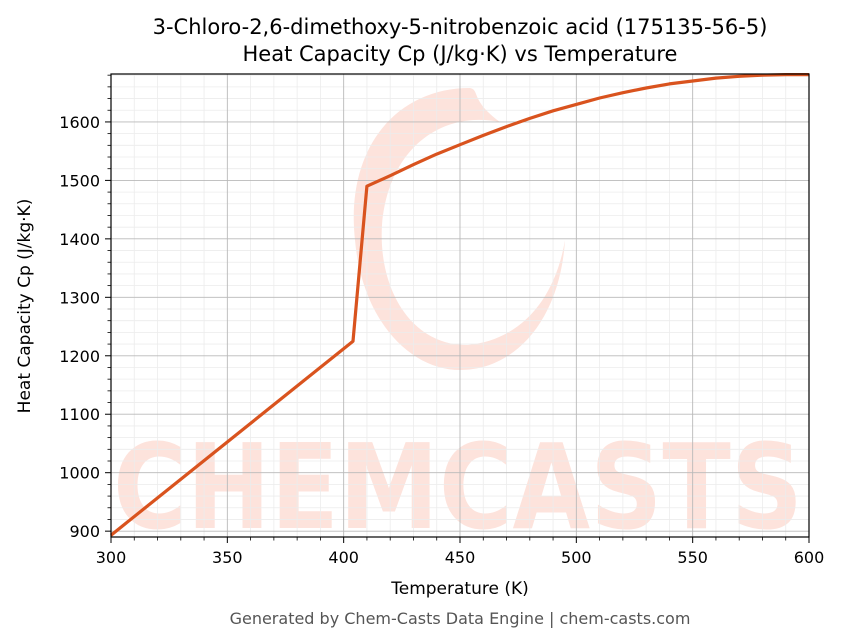 The height and width of the screenshot is (644, 843). I want to click on y-tick-label: 1000, so click(79, 473).